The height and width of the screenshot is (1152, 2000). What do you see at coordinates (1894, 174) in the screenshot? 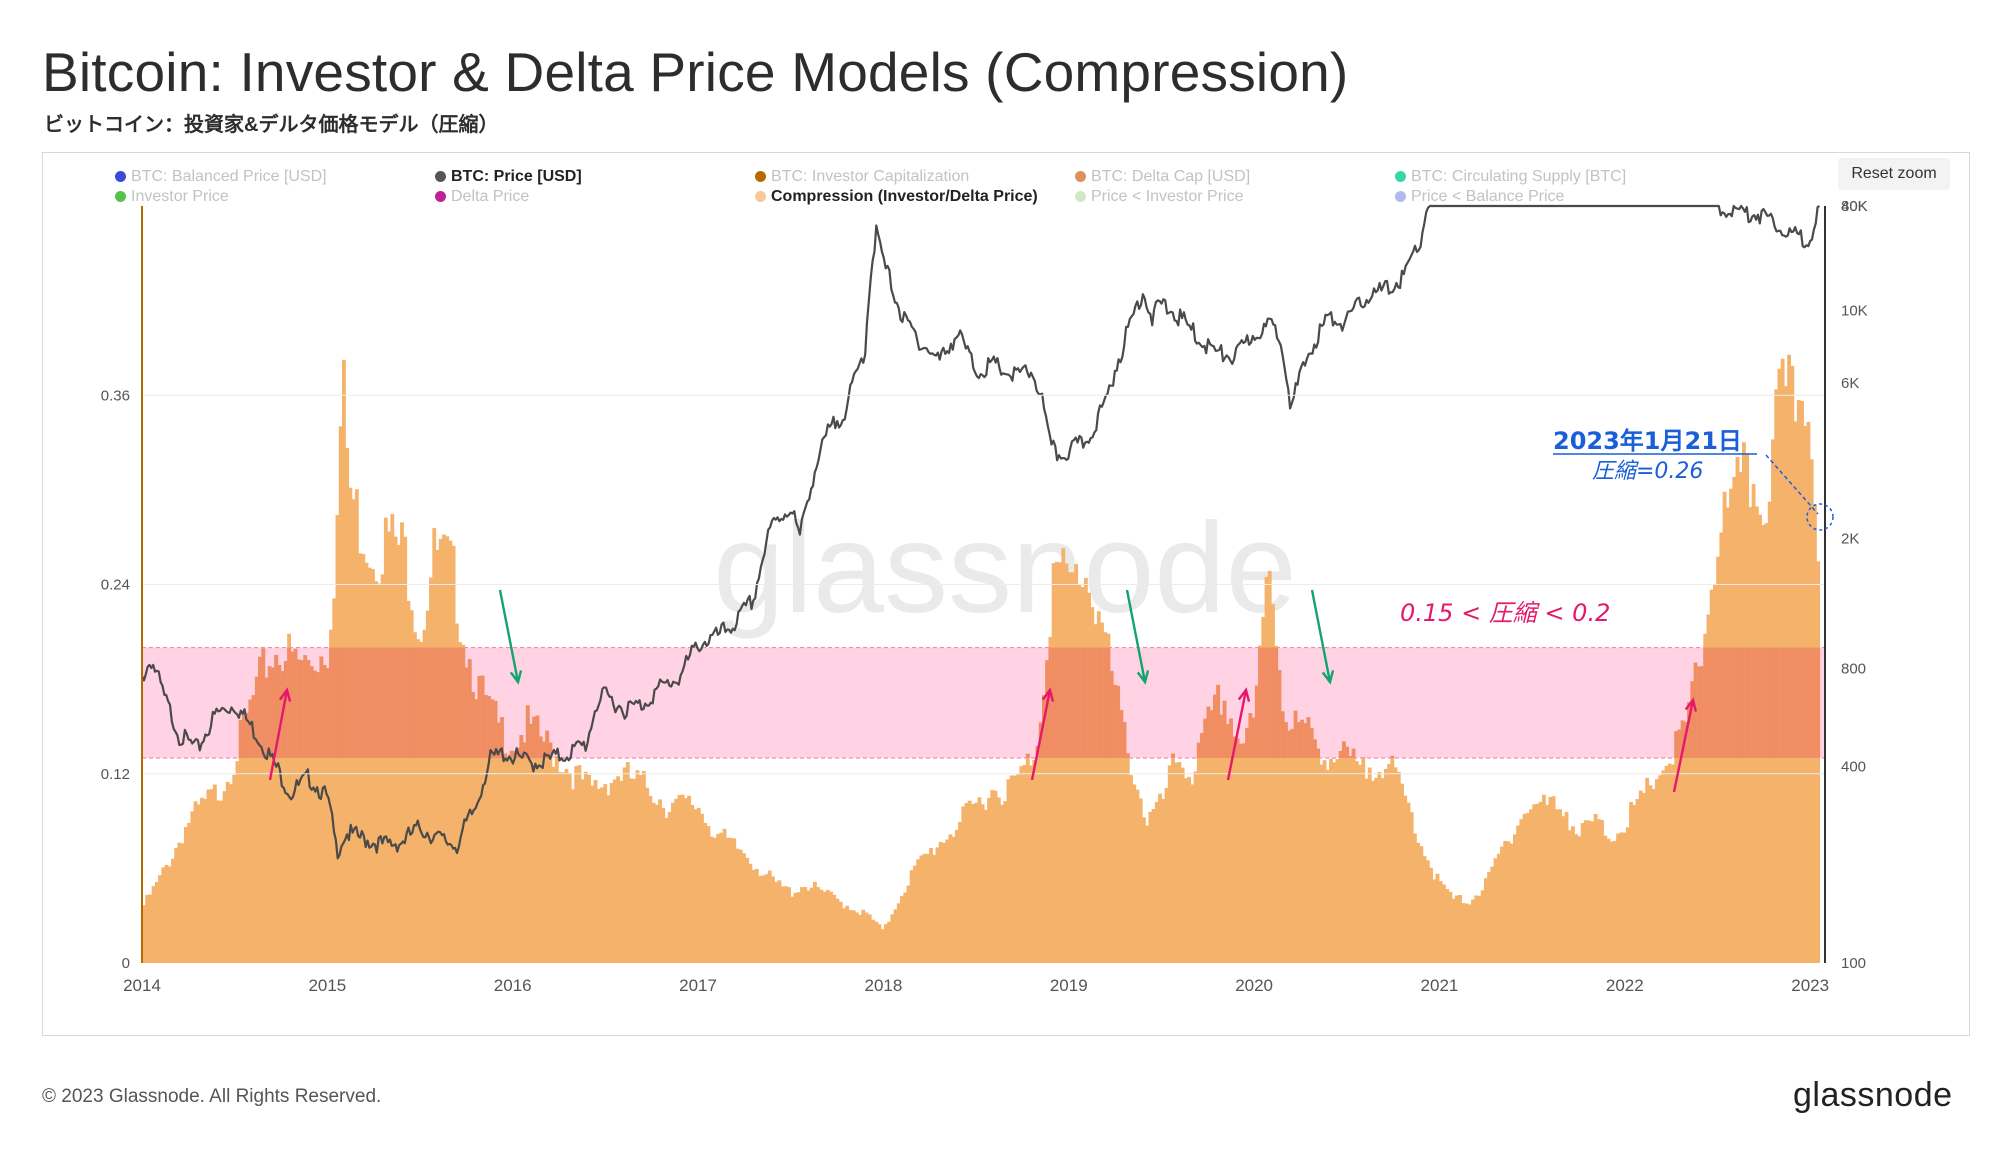
I see `reset-zoom-button: Reset zoom` at bounding box center [1894, 174].